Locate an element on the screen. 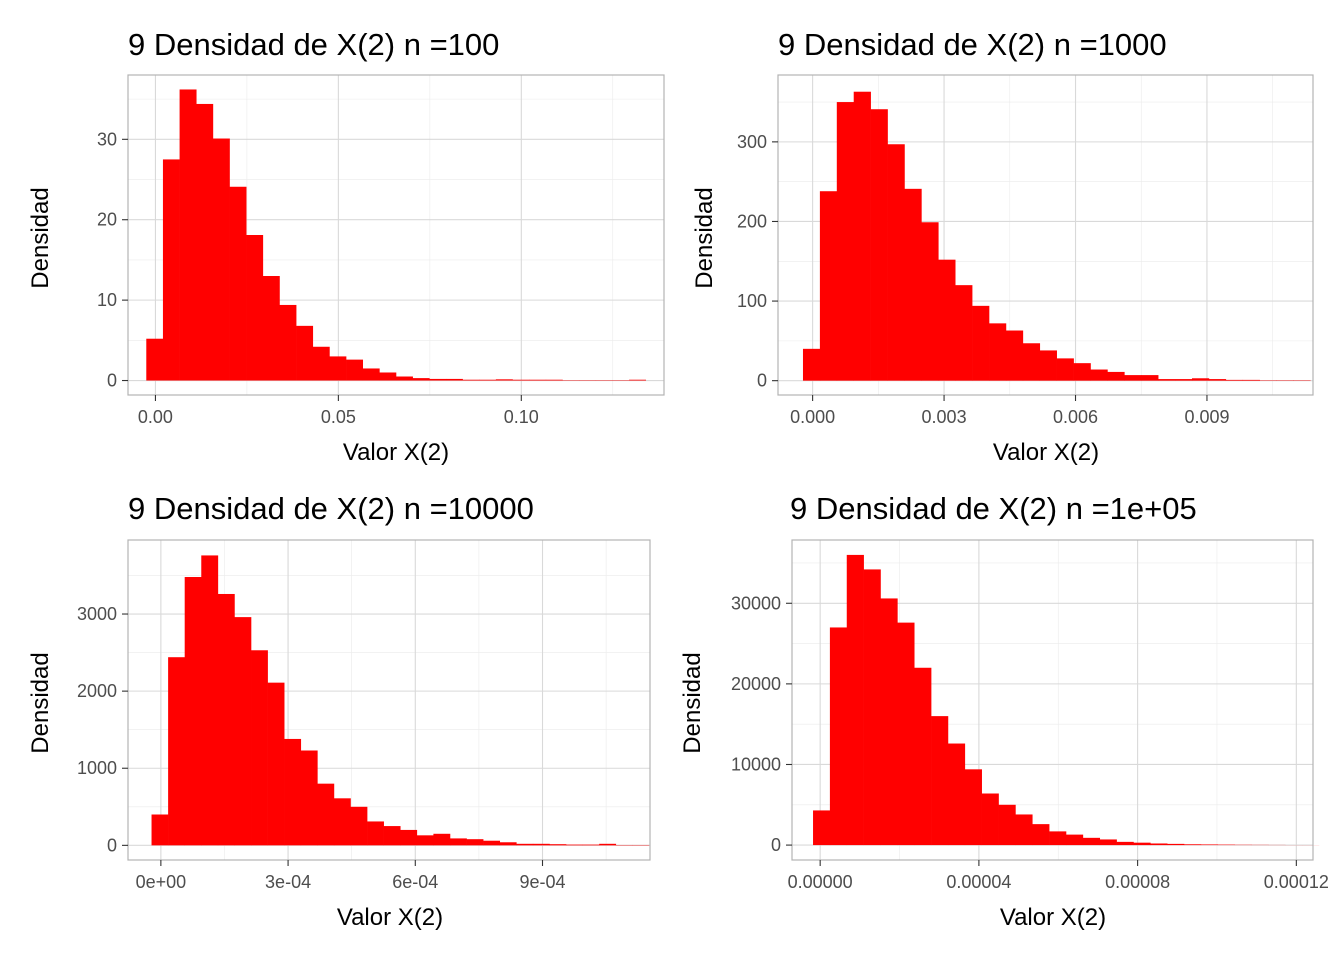  x-tick-label: 3e-04 is located at coordinates (288, 882).